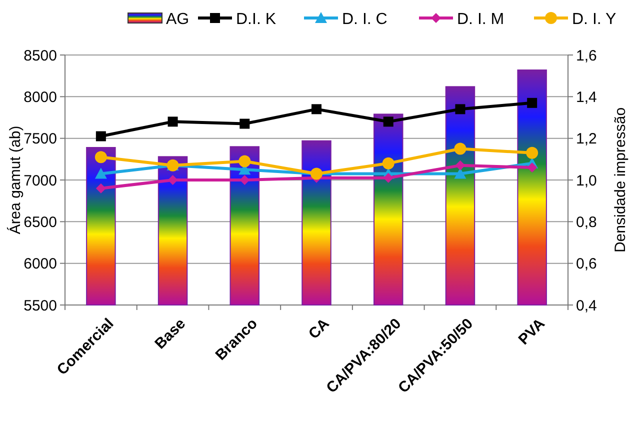 This screenshot has height=421, width=639. I want to click on y-tick-label: 7000, so click(40, 181).